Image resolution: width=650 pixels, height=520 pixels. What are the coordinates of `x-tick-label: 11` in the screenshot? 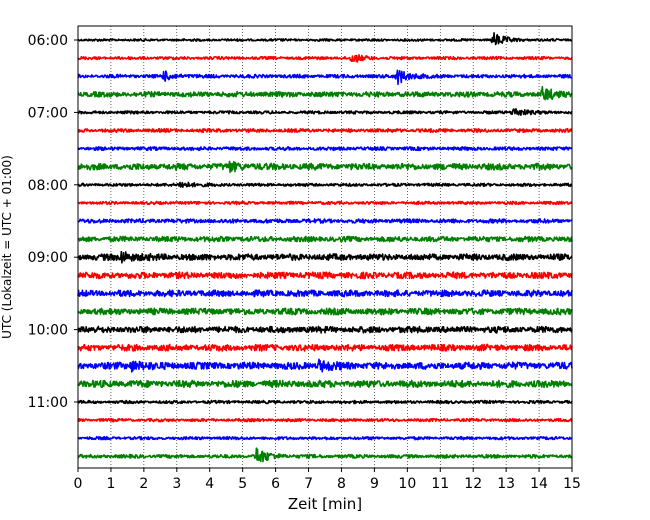 It's located at (440, 484).